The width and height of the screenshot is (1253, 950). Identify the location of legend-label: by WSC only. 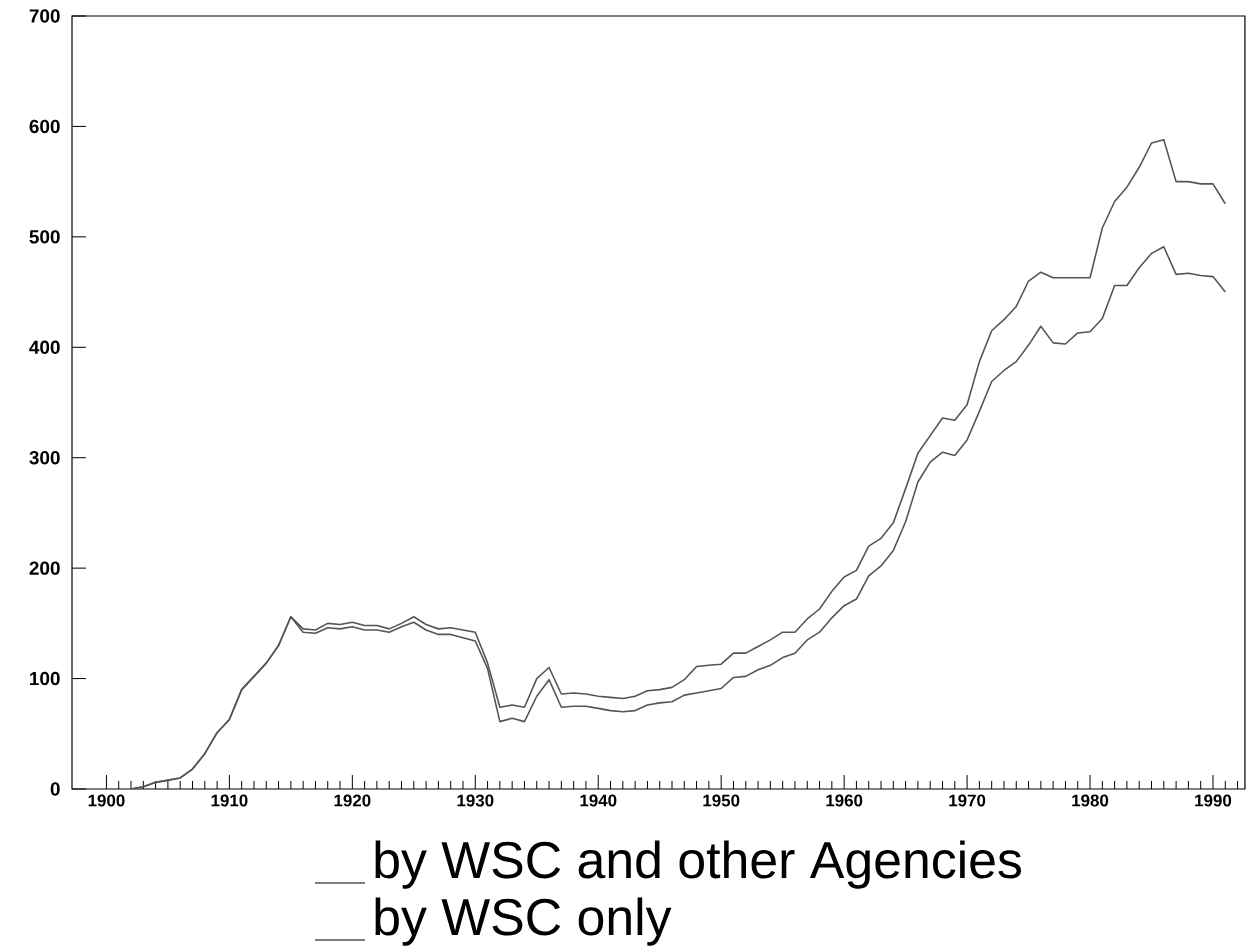
(523, 921).